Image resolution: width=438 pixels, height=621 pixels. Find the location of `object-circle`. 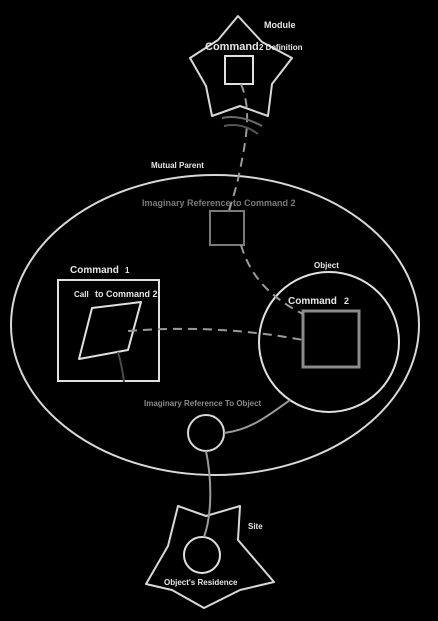

object-circle is located at coordinates (329, 342).